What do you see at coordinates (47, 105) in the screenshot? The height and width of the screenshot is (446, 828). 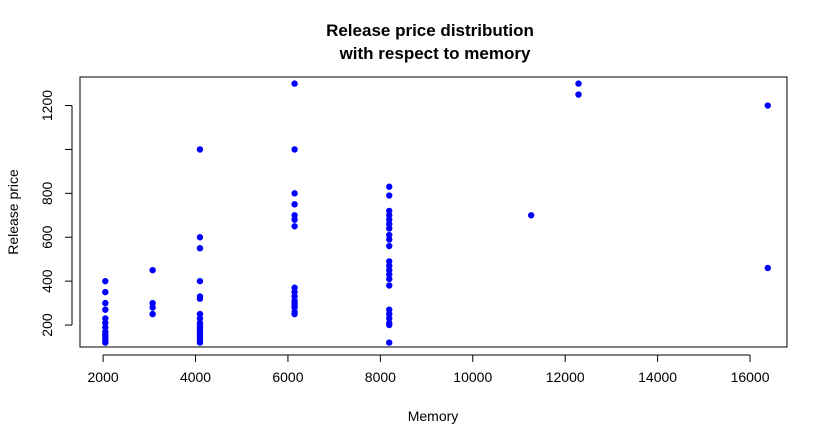 I see `y-tick-label: 1200` at bounding box center [47, 105].